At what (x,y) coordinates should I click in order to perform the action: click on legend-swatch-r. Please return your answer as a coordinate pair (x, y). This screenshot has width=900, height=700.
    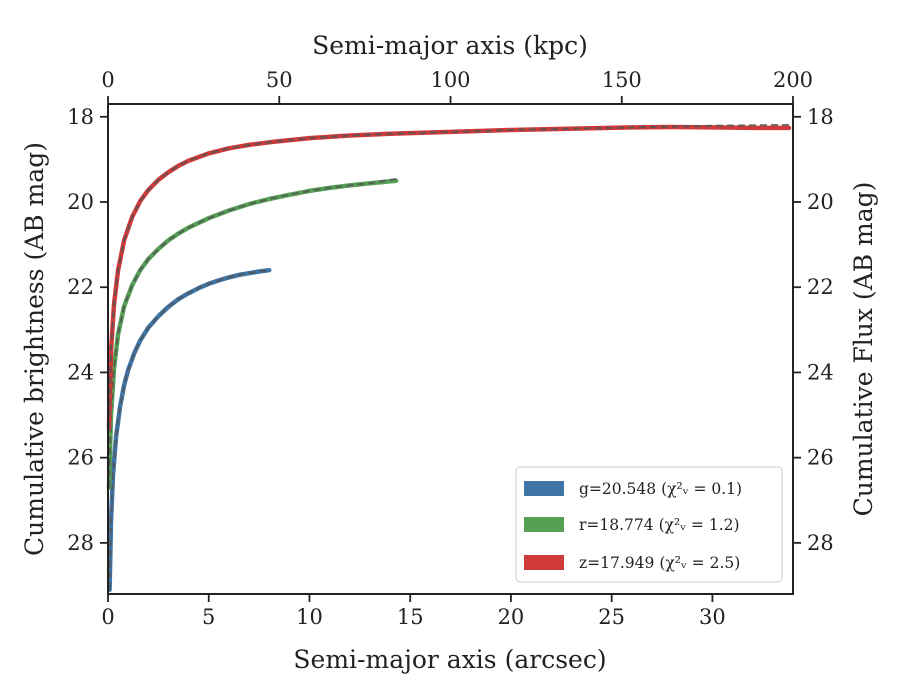
    Looking at the image, I should click on (544, 524).